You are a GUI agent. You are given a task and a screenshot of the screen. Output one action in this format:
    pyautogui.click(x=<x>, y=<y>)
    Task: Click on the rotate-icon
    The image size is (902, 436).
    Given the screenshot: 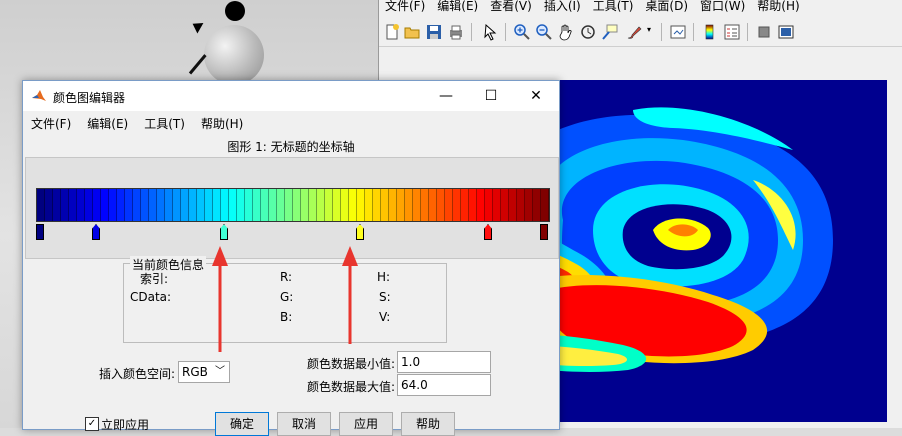 What is the action you would take?
    pyautogui.click(x=588, y=32)
    